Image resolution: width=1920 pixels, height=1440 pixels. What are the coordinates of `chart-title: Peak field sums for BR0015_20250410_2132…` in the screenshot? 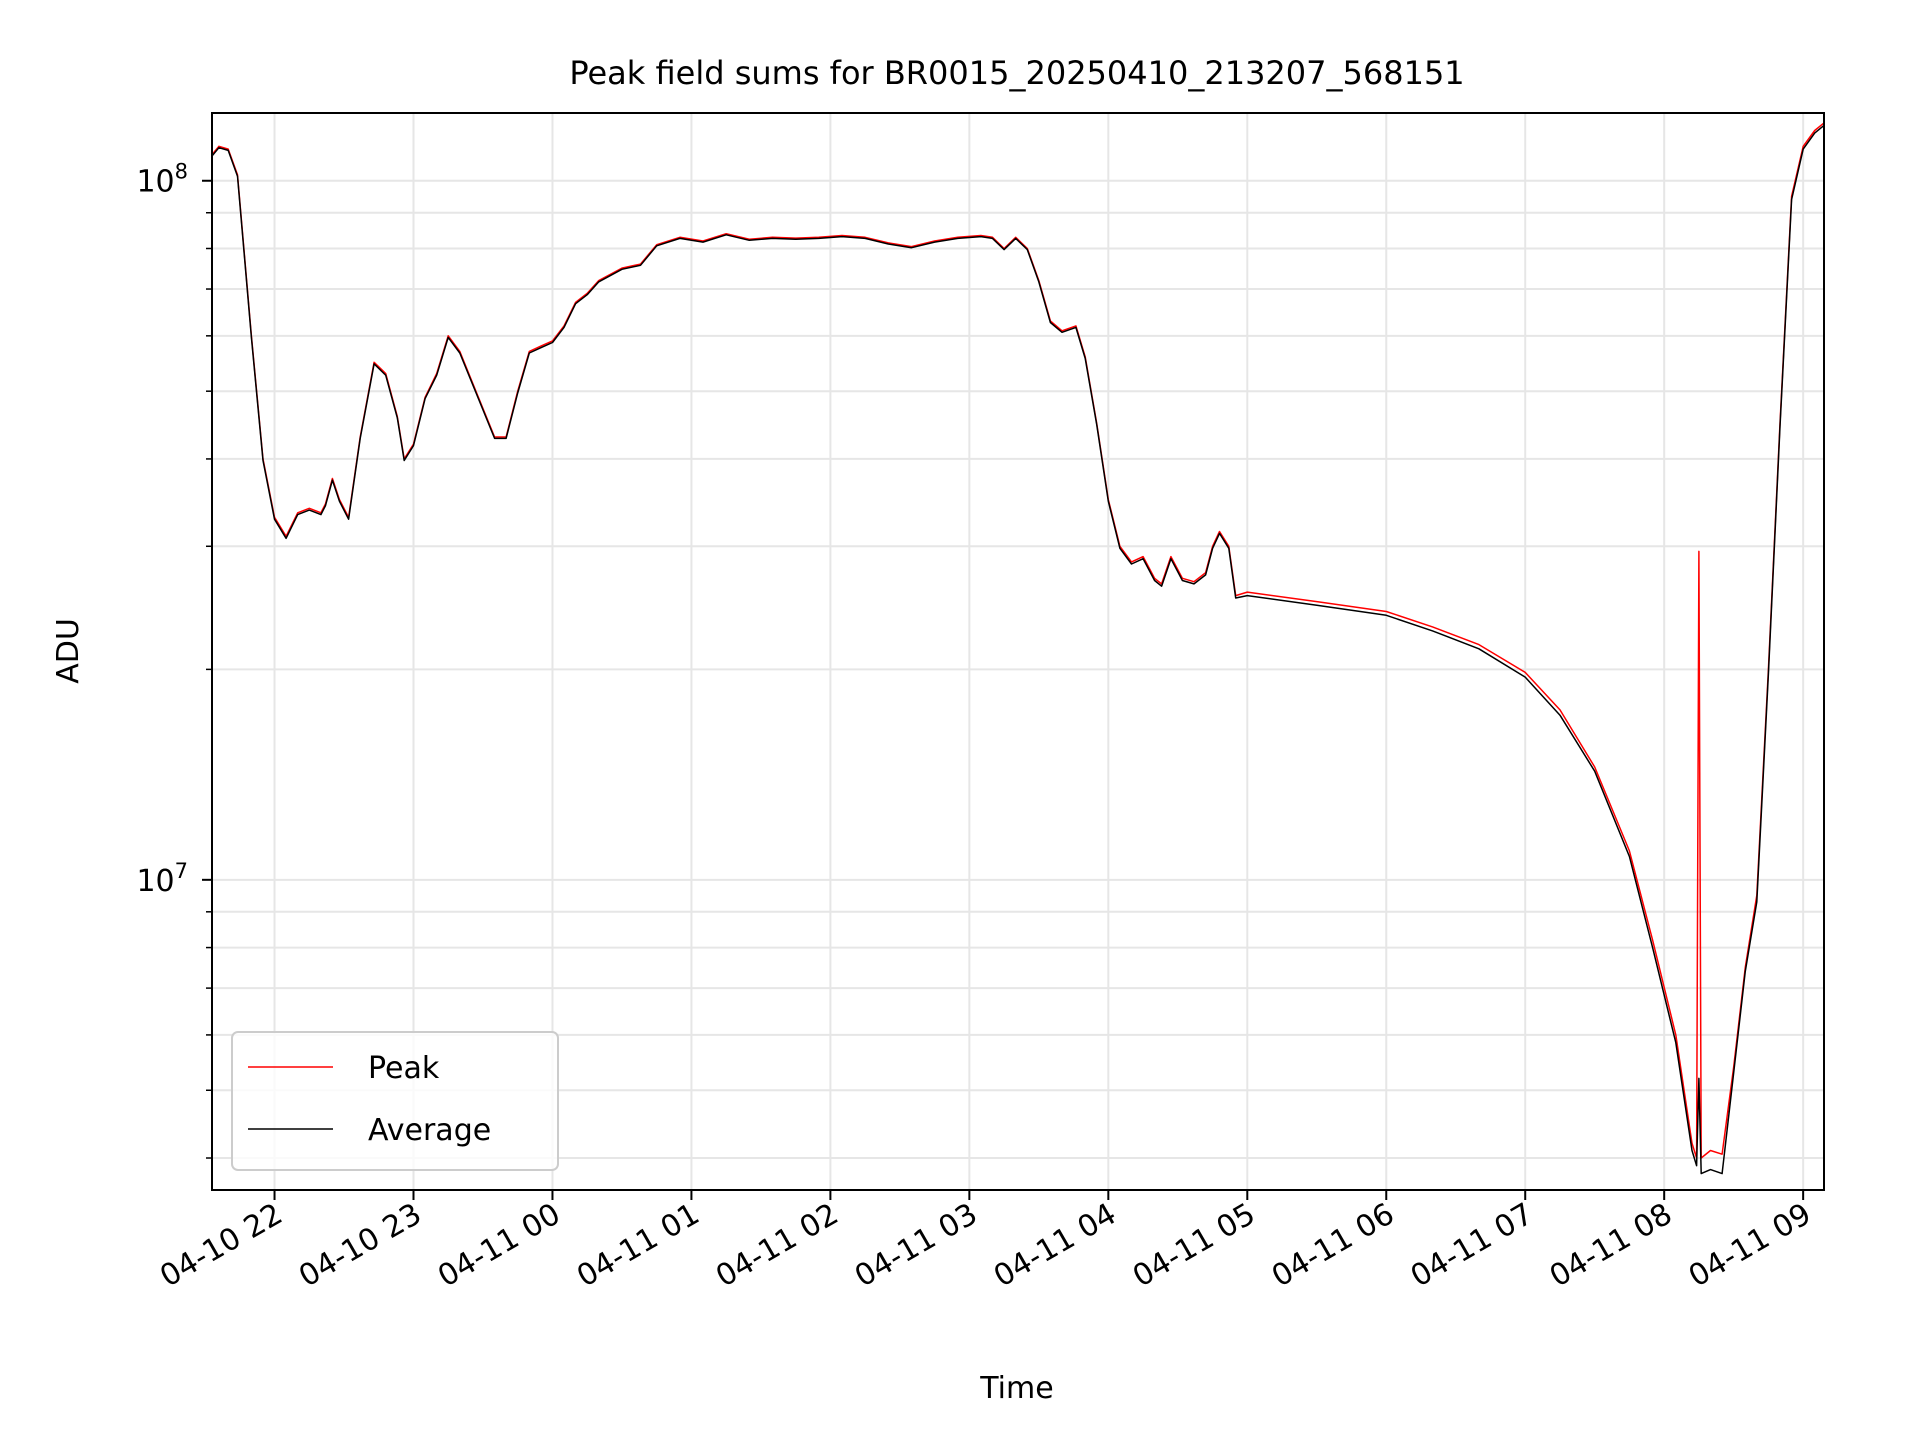 It's located at (1016, 73).